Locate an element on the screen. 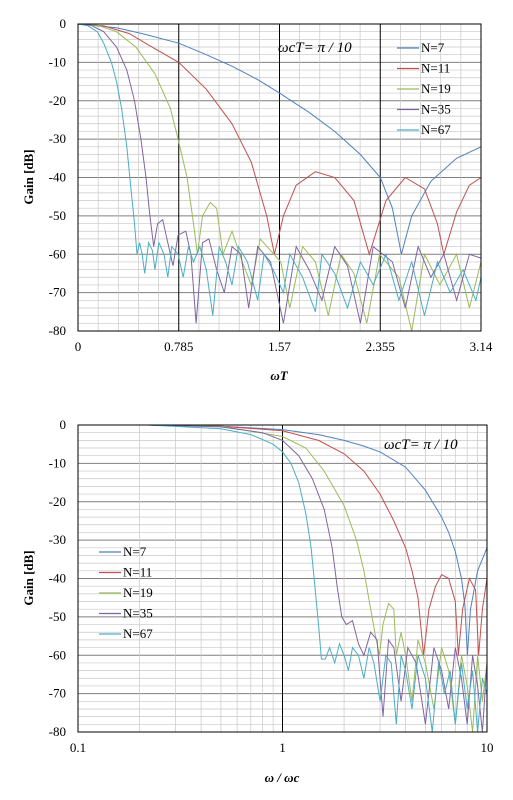 Image resolution: width=513 pixels, height=800 pixels. x-ticks-bottom: 0.1 1 10 is located at coordinates (282, 747).